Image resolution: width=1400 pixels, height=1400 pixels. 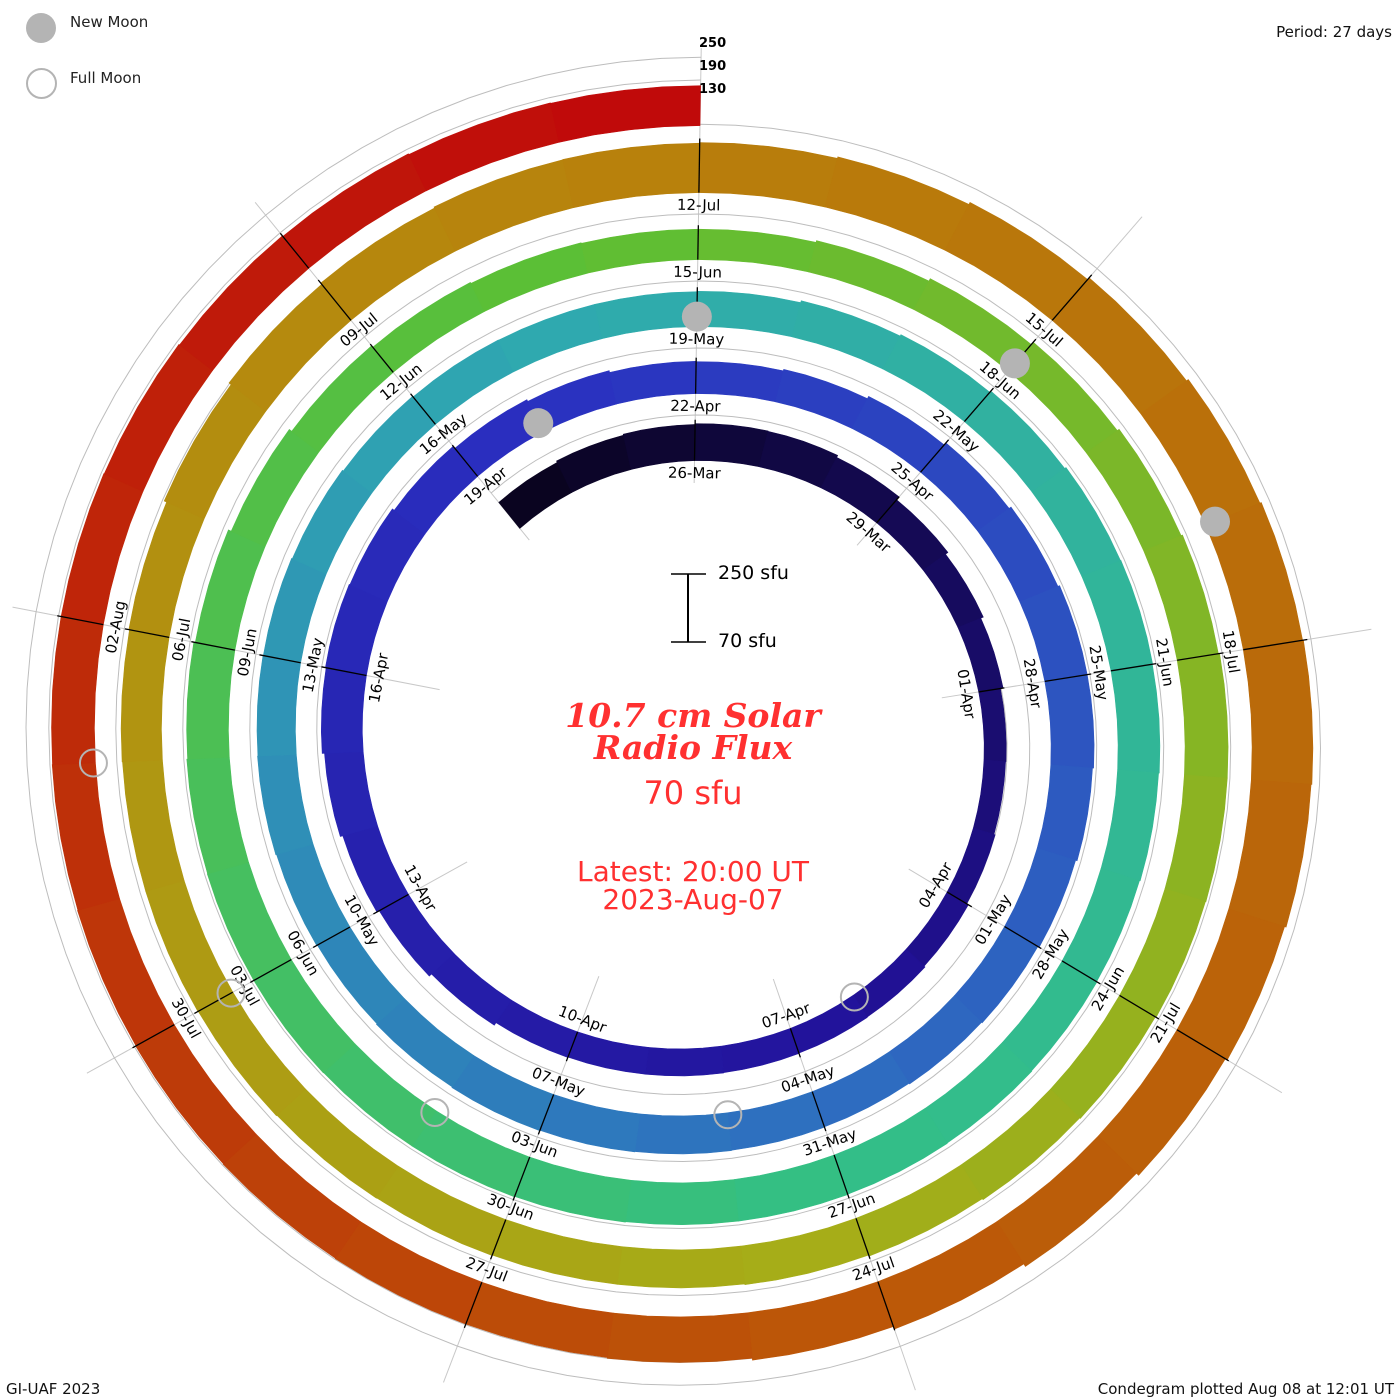 I want to click on baseline-label: 70 sfu, so click(x=693, y=793).